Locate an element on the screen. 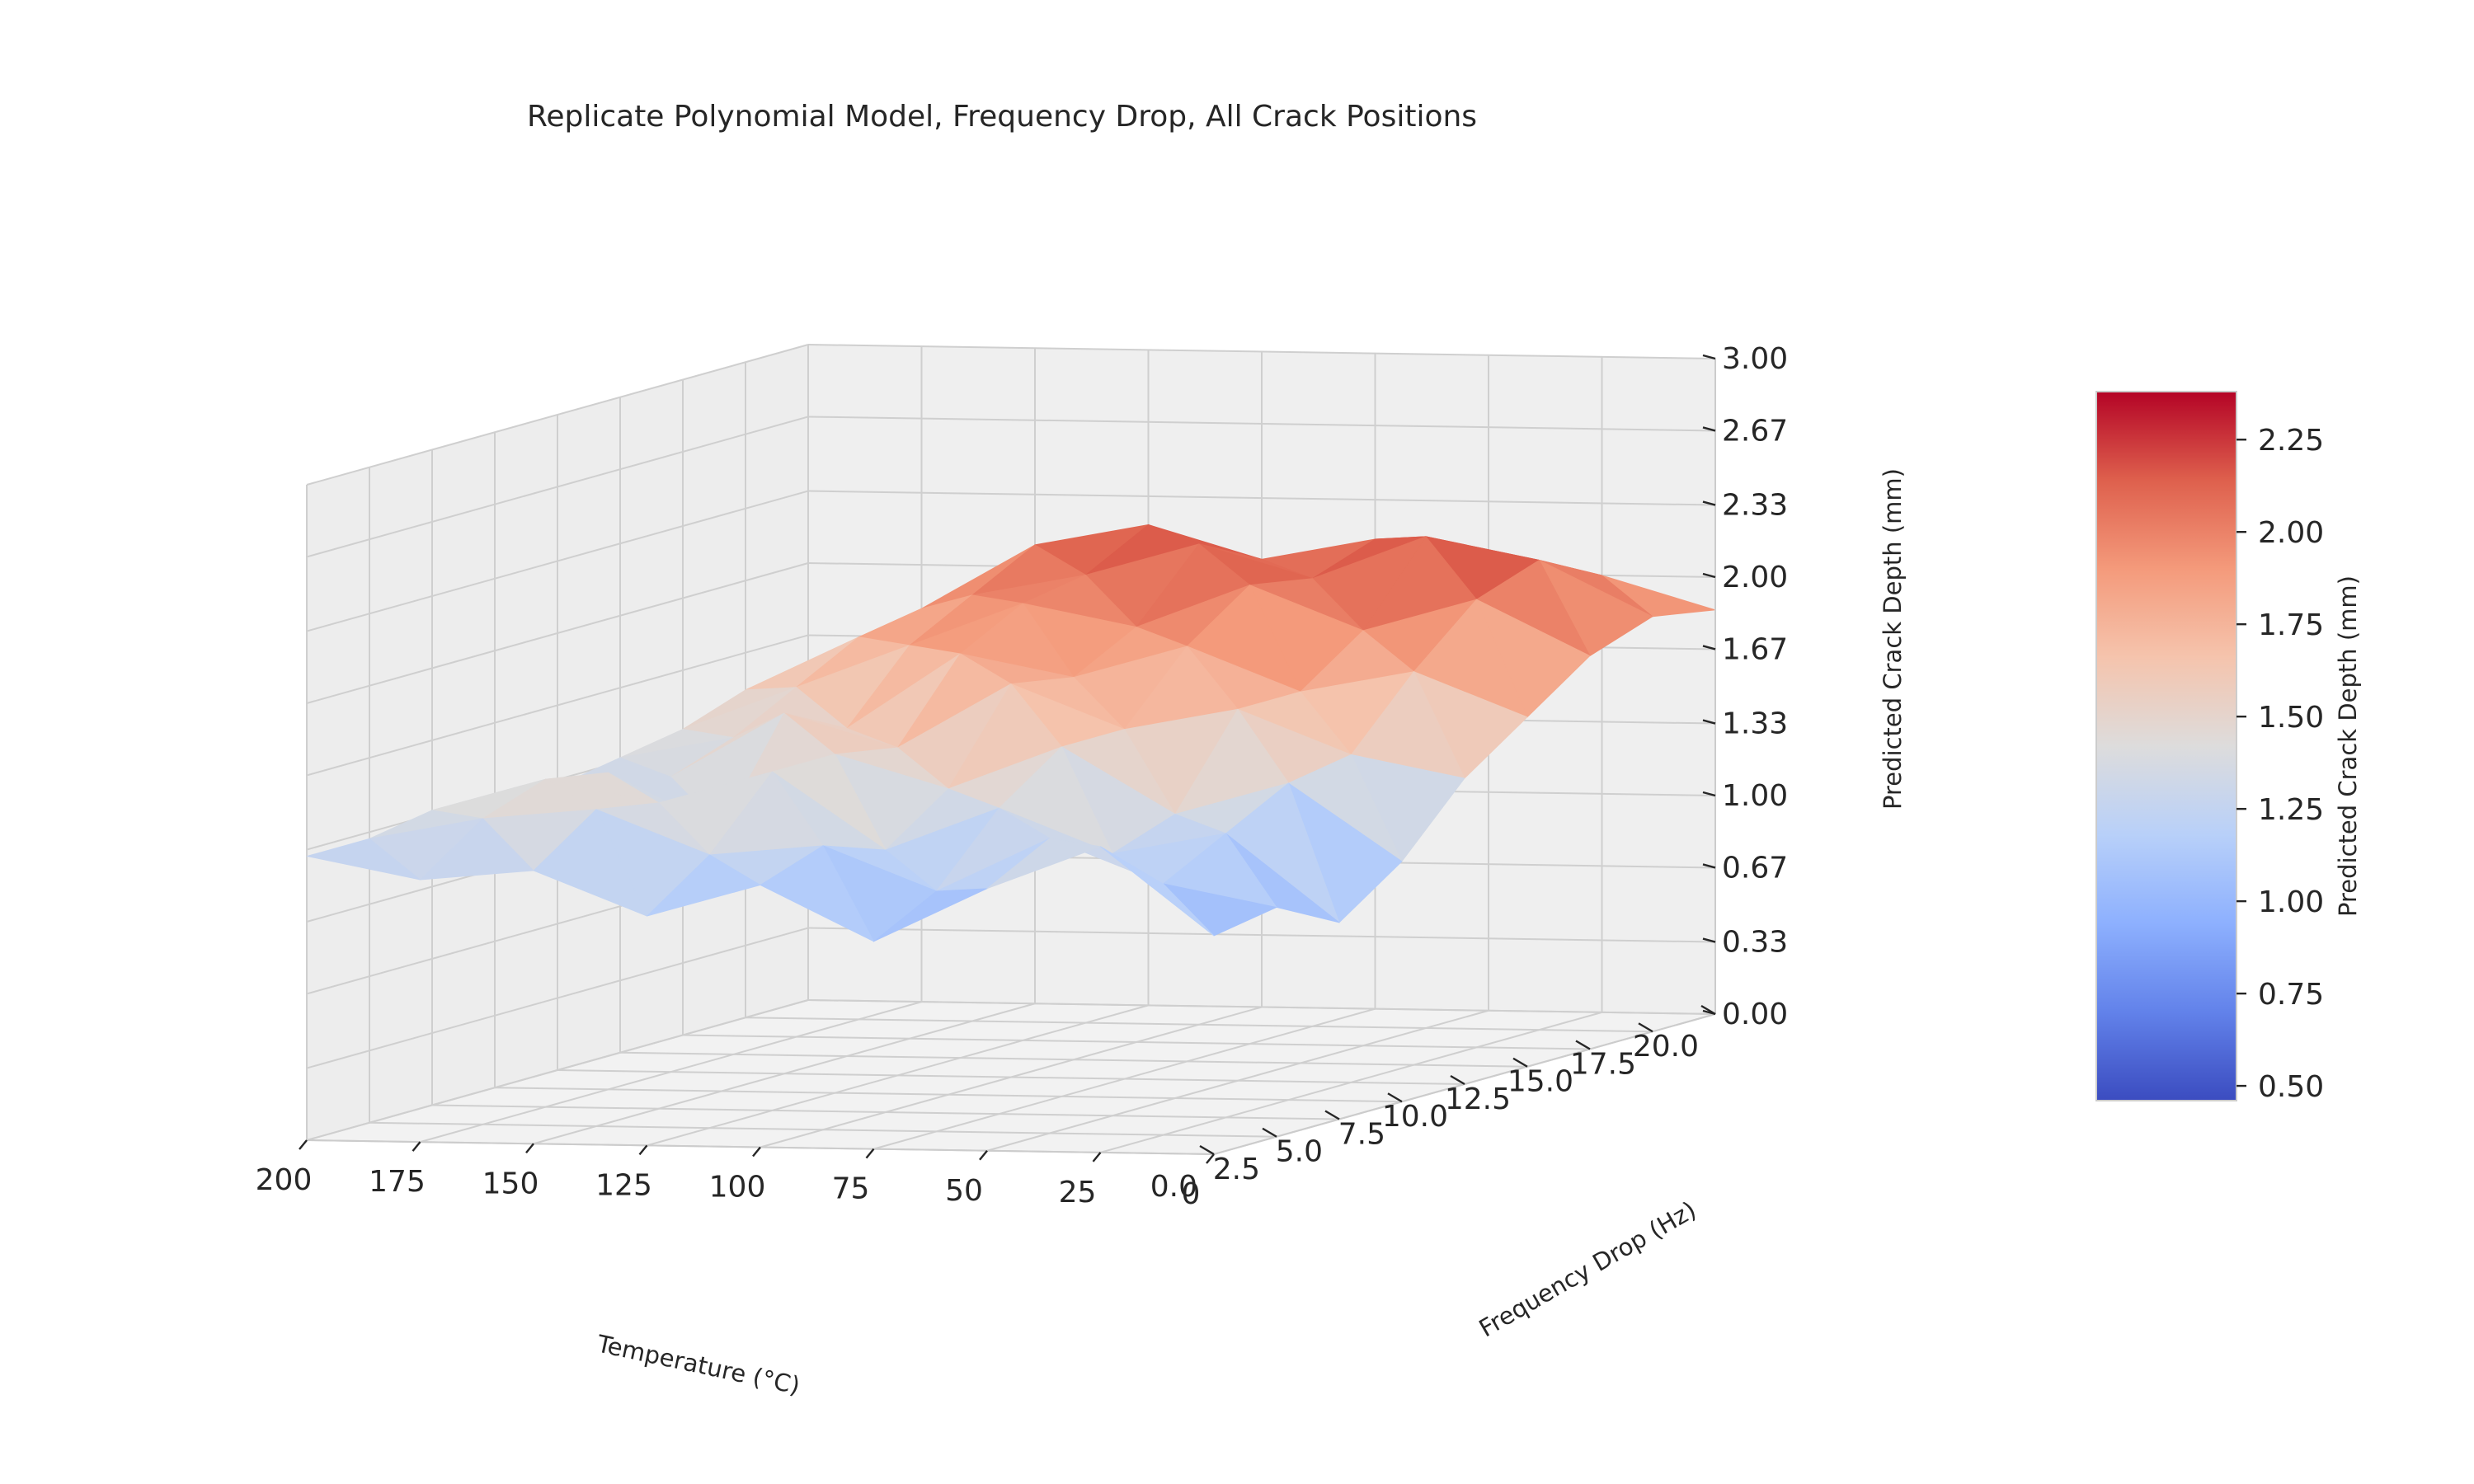 The width and height of the screenshot is (2474, 1484). colorbar-tick-label: 2.25 is located at coordinates (2291, 441).